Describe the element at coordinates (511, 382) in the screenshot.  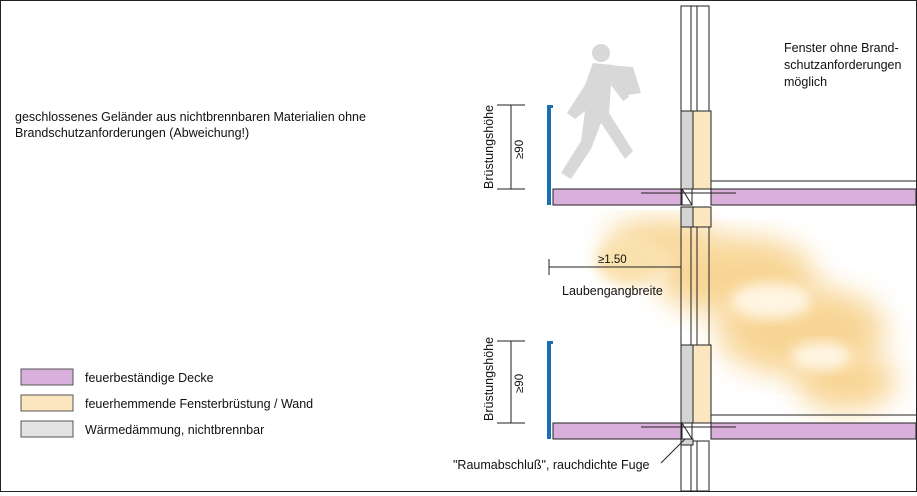
I see `parapet-dimension-lower` at that location.